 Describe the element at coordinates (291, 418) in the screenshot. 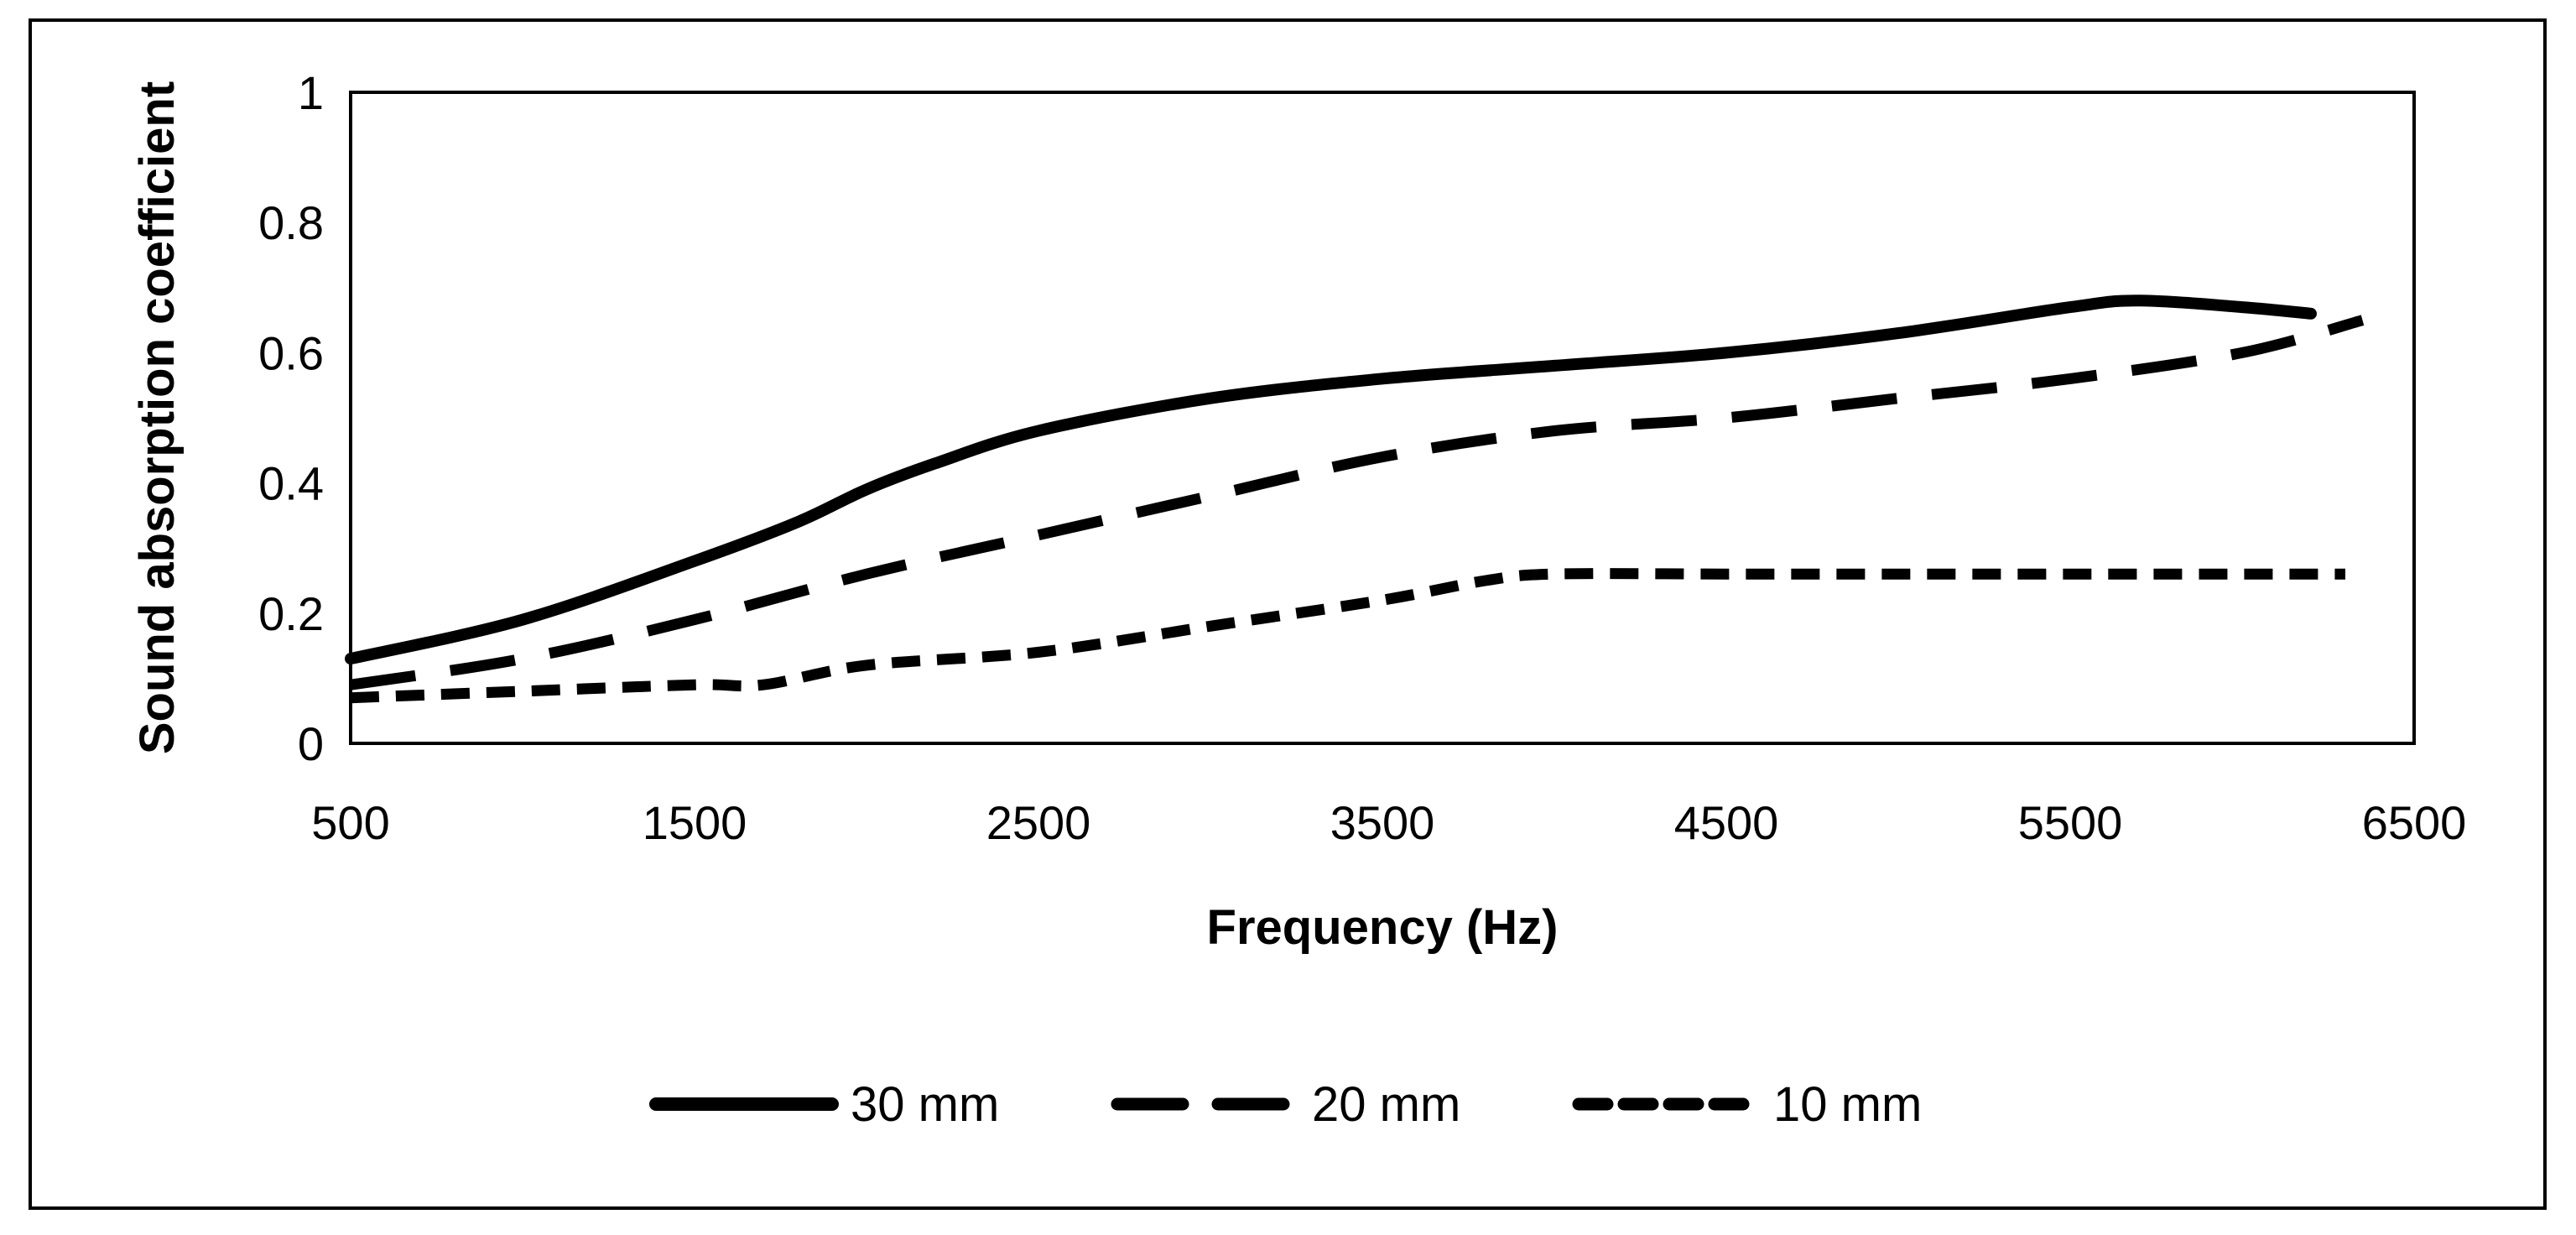

I see `y-axis-tick-labels: 0 0.2 0.4 0.6 0.8 1` at that location.